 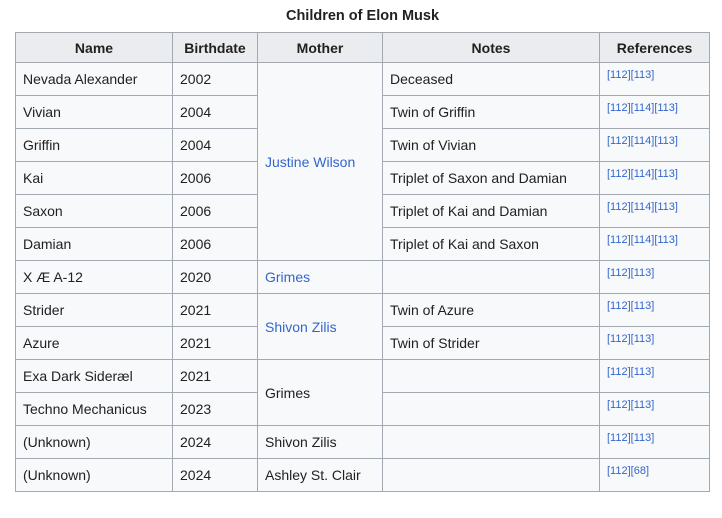 I want to click on birthdate-cell: 2002, so click(x=215, y=79).